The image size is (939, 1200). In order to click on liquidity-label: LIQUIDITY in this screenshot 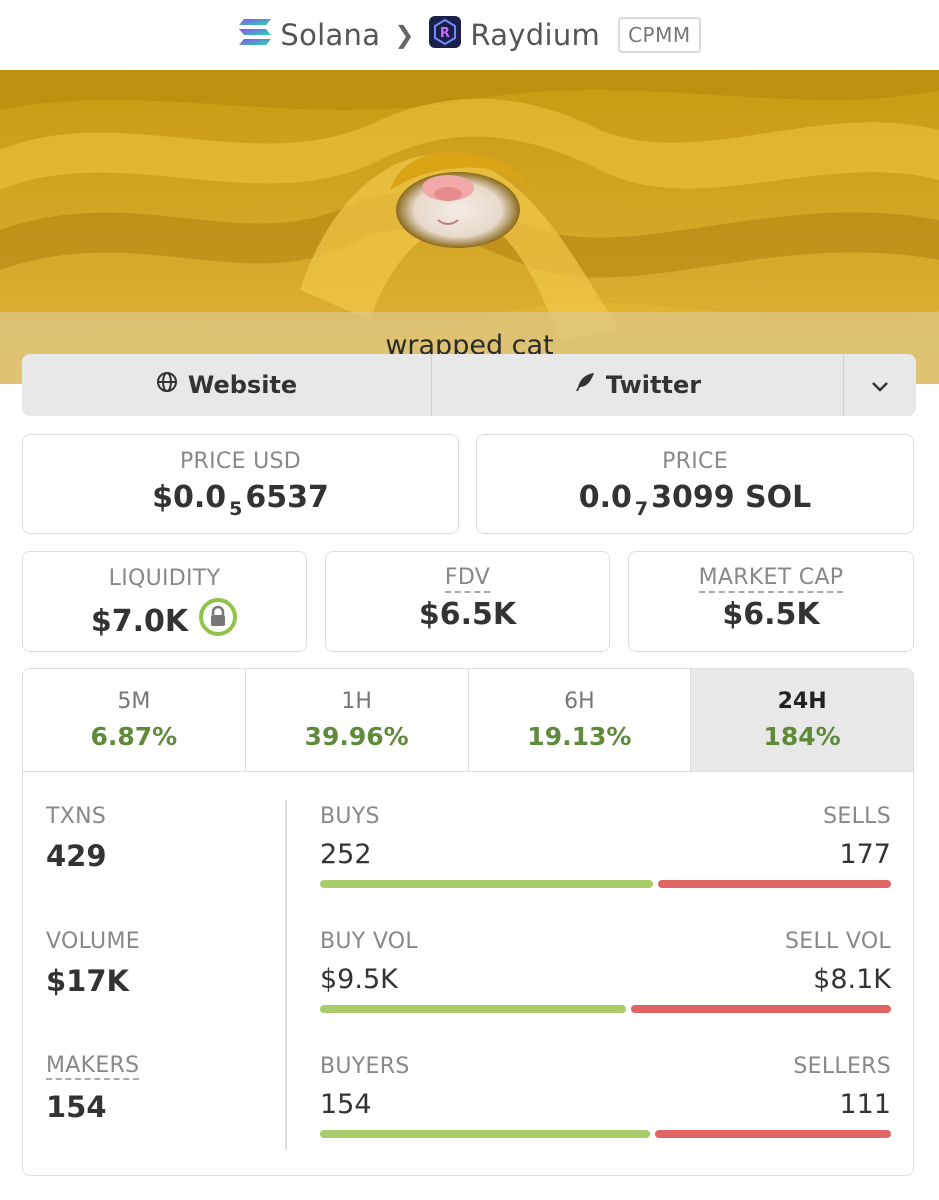, I will do `click(164, 578)`.